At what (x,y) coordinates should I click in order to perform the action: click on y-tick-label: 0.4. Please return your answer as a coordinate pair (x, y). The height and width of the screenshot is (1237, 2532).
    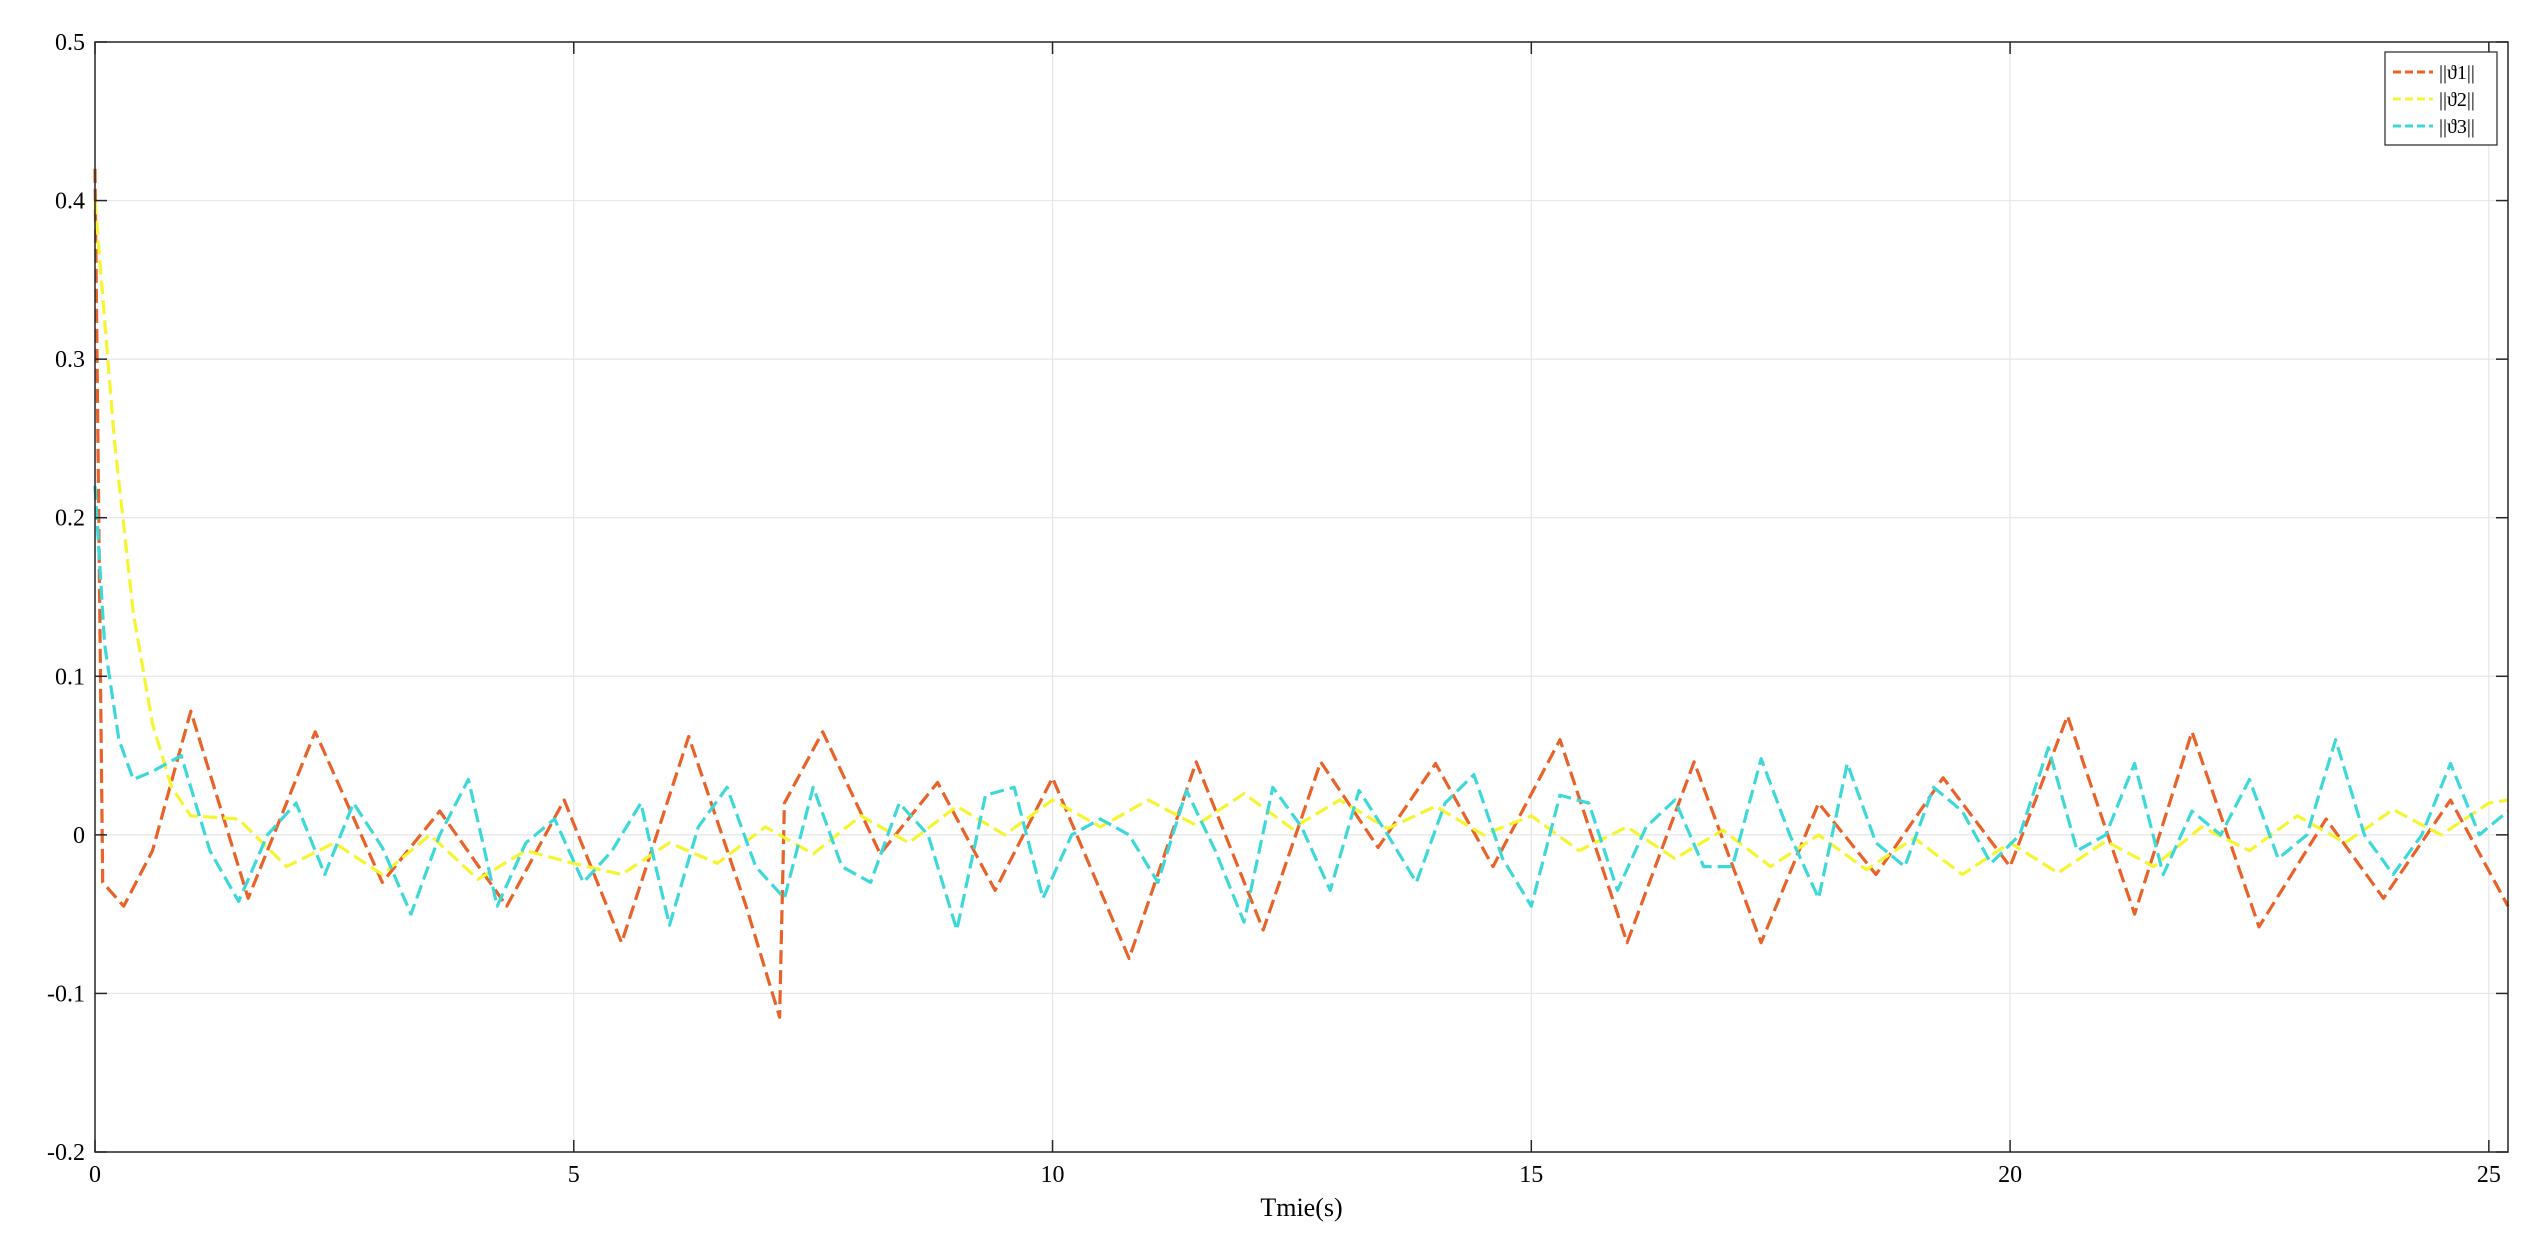
    Looking at the image, I should click on (70, 202).